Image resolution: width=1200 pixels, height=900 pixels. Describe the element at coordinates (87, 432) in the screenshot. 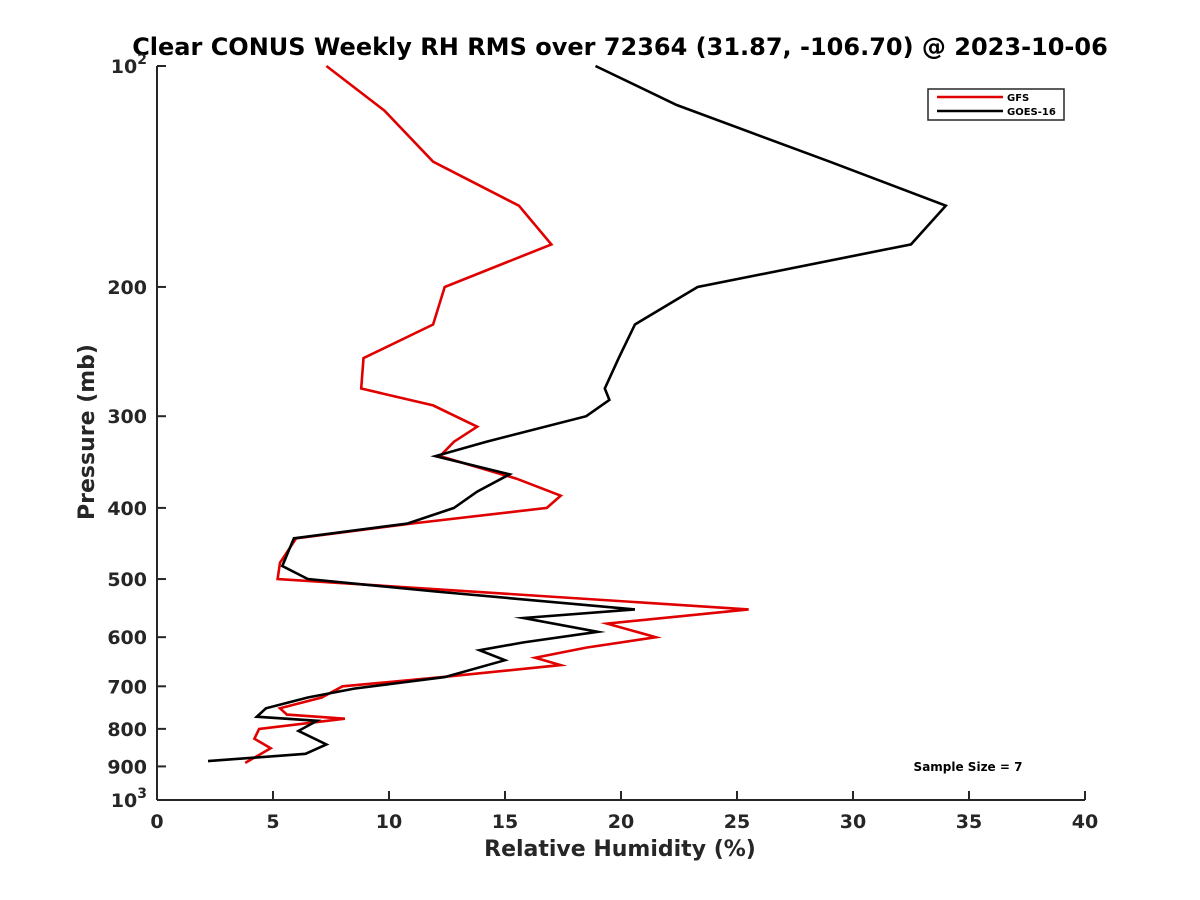

I see `y-axis-label: Pressure (mb)` at that location.